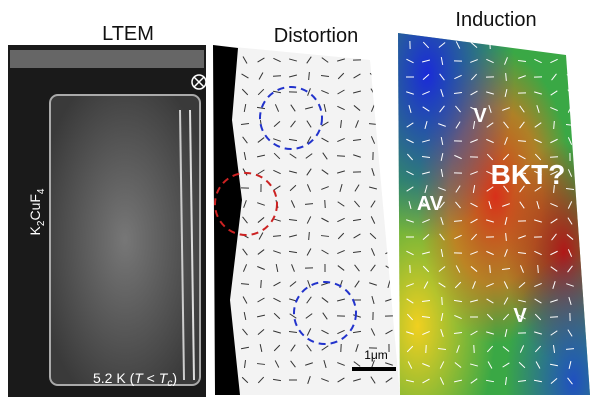 This screenshot has width=591, height=401. Describe the element at coordinates (41, 191) in the screenshot. I see `formula-sub: 4` at that location.